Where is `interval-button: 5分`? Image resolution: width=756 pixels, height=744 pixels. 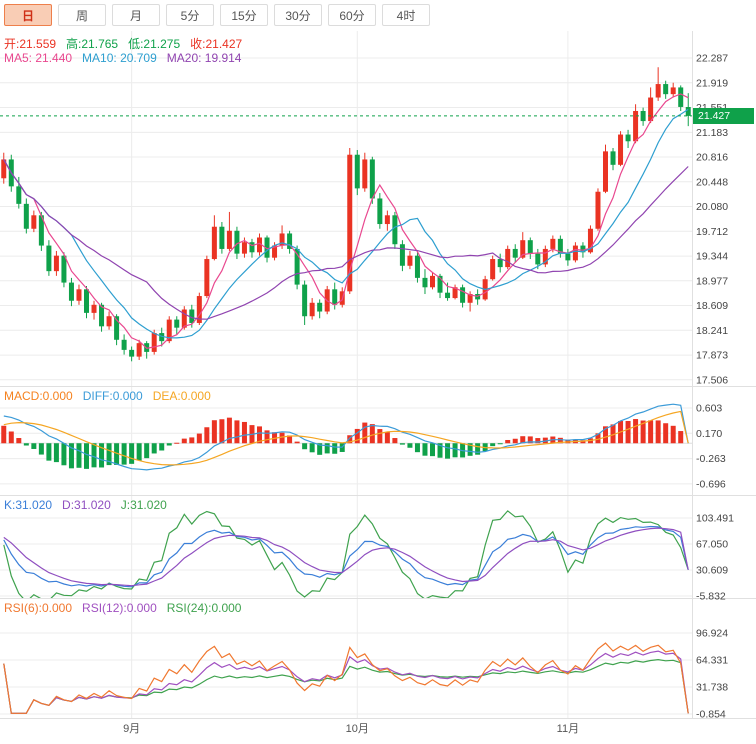 interval-button: 5分 is located at coordinates (190, 15).